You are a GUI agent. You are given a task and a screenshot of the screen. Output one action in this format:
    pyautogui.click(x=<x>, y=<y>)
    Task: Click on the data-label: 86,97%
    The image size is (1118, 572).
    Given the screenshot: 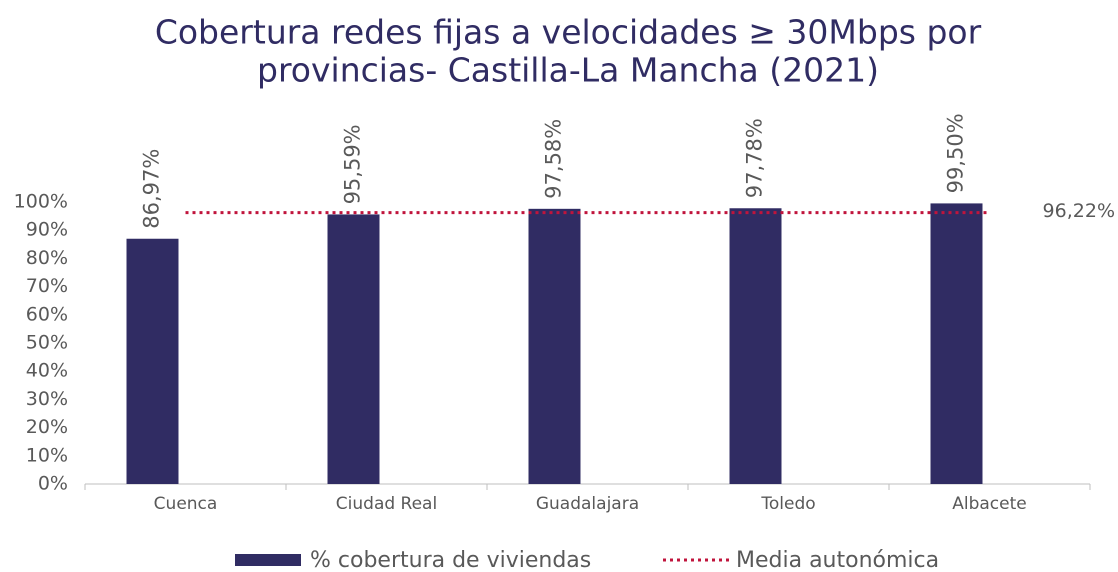 What is the action you would take?
    pyautogui.click(x=152, y=189)
    